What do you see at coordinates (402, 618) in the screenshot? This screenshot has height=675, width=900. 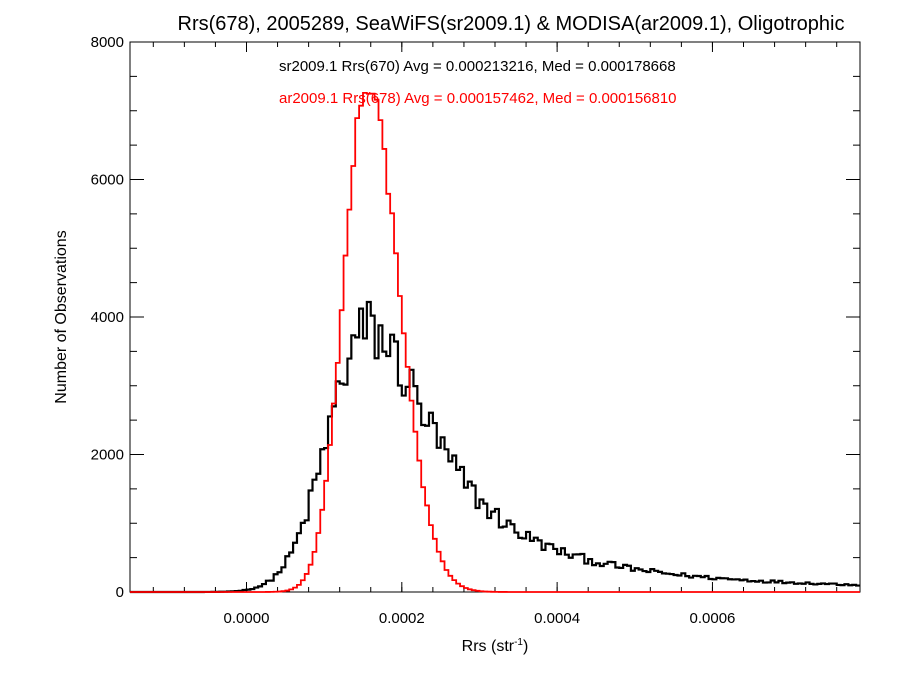 I see `x-tick-label: 0.0002` at bounding box center [402, 618].